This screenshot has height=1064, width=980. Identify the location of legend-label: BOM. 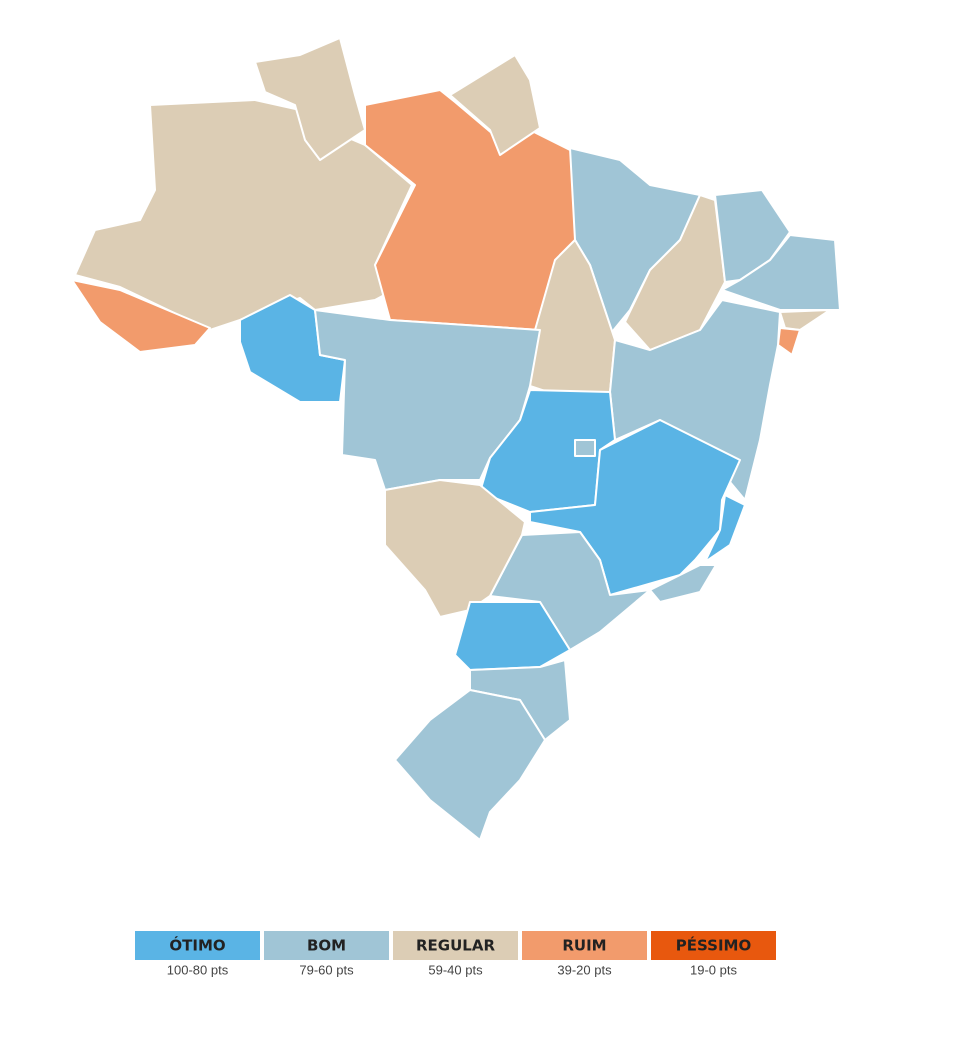
(326, 946).